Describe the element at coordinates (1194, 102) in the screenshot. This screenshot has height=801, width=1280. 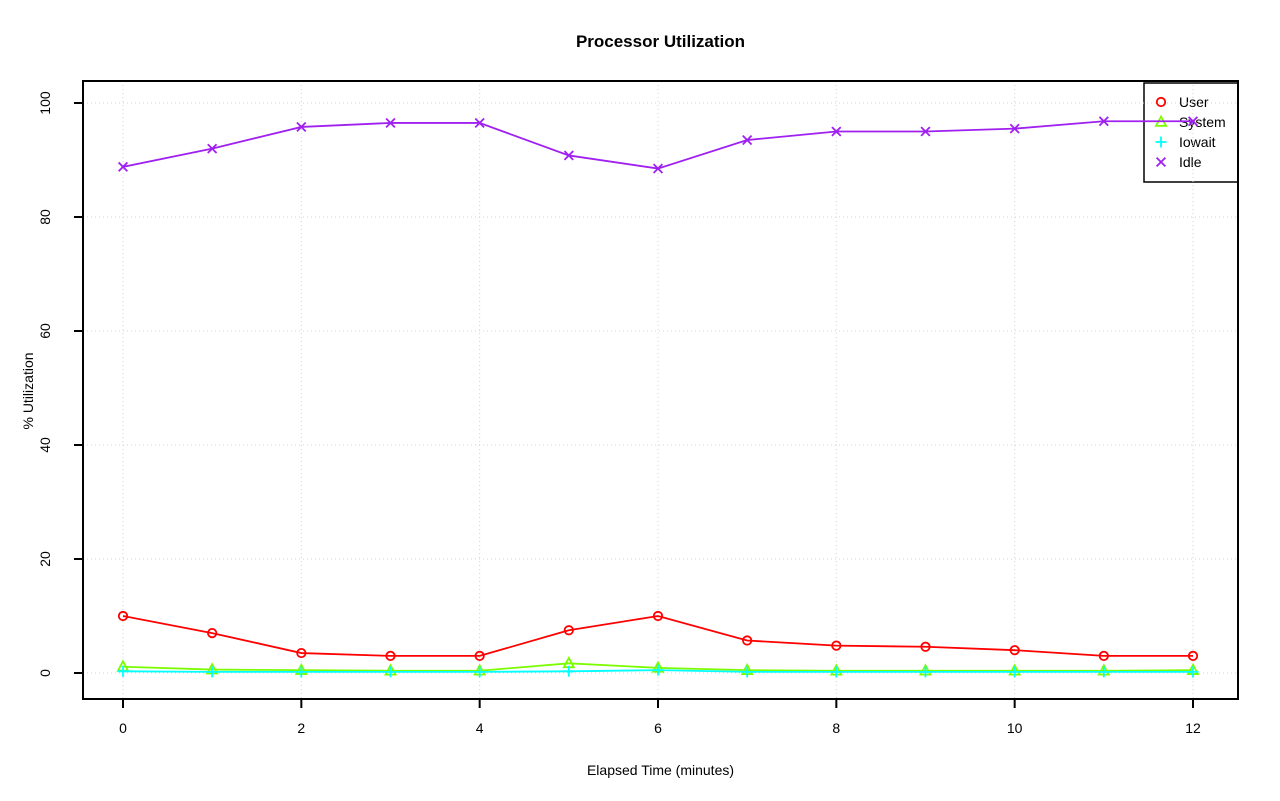
I see `legend-label-user: User` at that location.